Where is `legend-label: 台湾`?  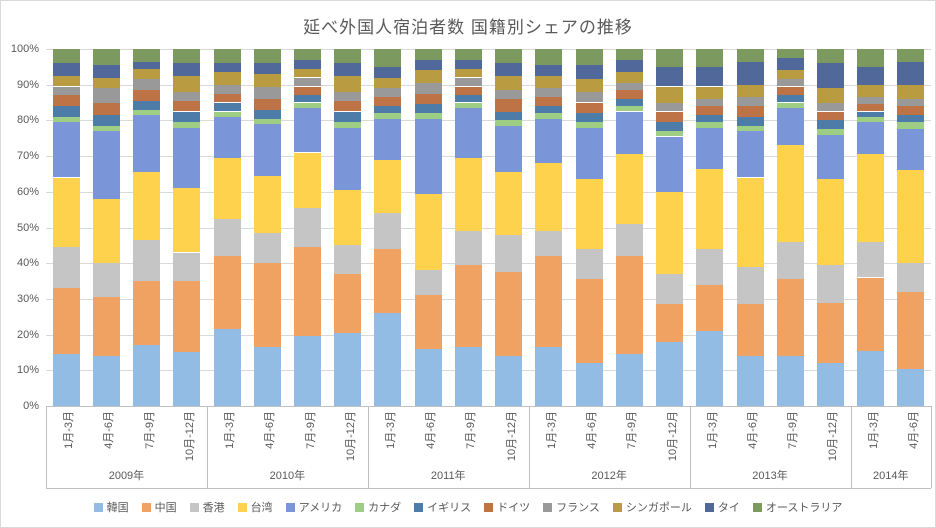
legend-label: 台湾 is located at coordinates (261, 508).